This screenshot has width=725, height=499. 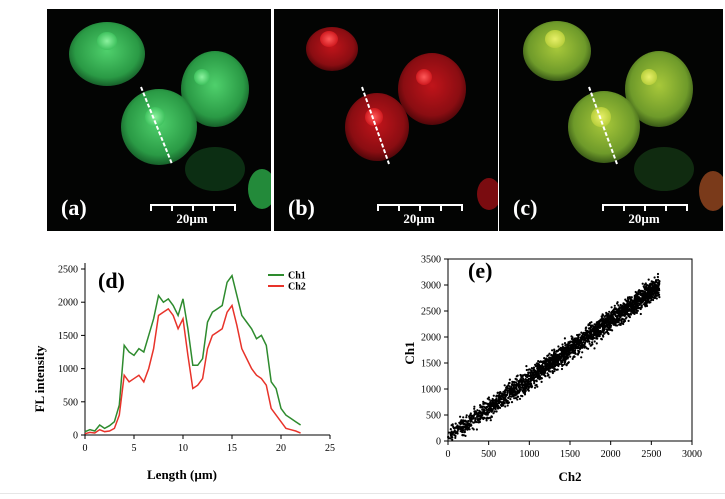 What do you see at coordinates (232, 448) in the screenshot?
I see `x-tick-label: 15` at bounding box center [232, 448].